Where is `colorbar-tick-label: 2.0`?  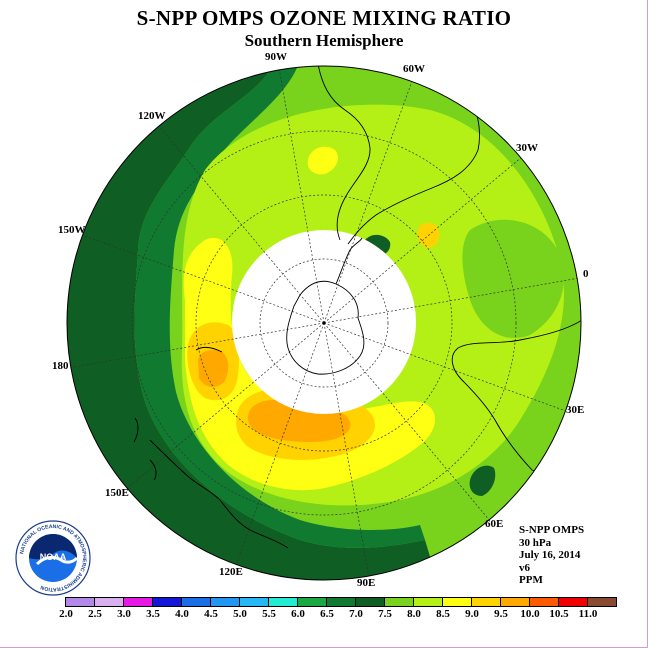 colorbar-tick-label: 2.0 is located at coordinates (66, 614).